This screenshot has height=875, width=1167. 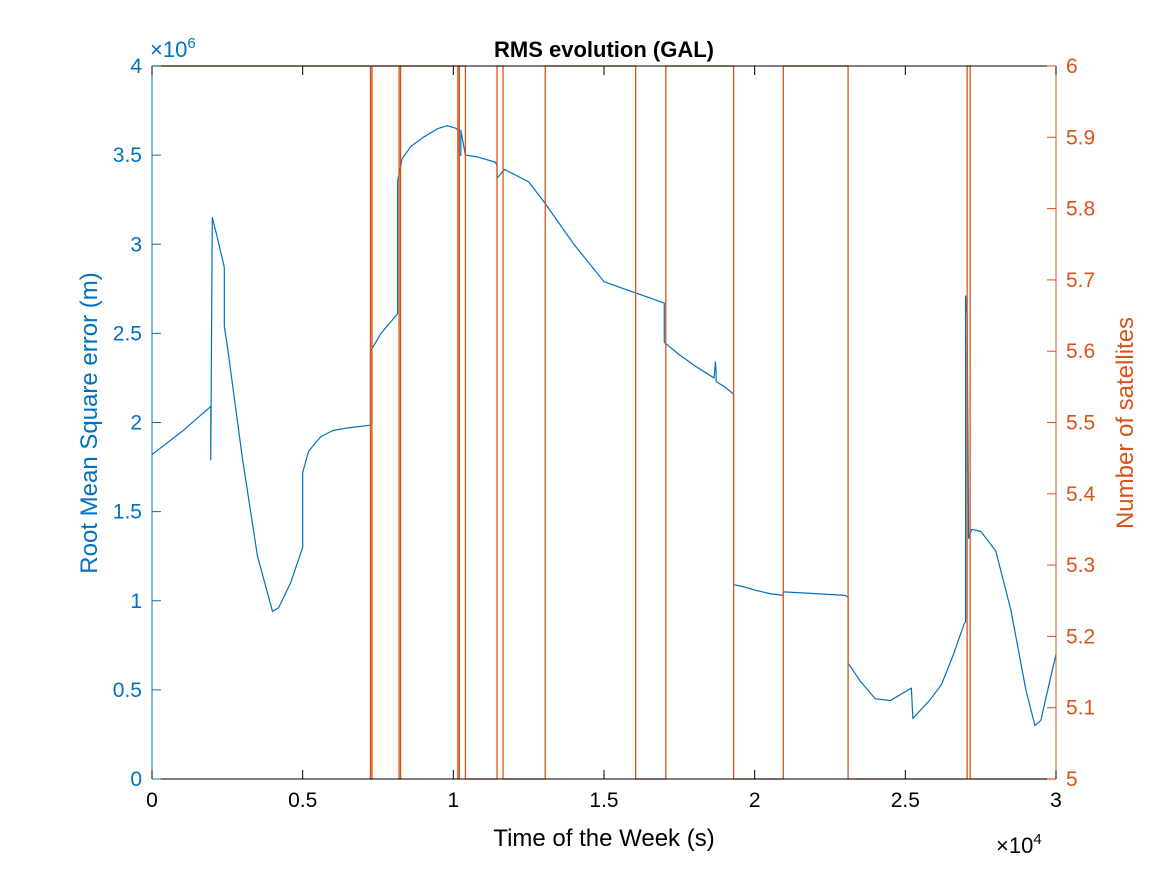 What do you see at coordinates (168, 49) in the screenshot?
I see `y-axis-left-multiplier-base: ×10` at bounding box center [168, 49].